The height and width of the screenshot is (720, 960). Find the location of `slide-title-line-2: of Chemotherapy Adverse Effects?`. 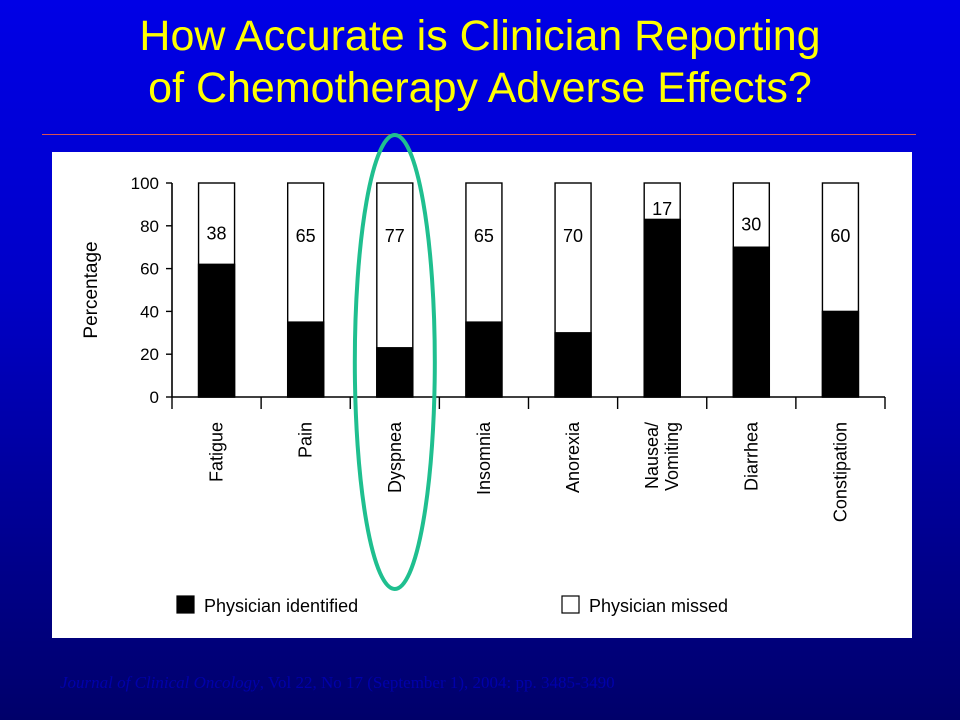

slide-title-line-2: of Chemotherapy Adverse Effects? is located at coordinates (480, 88).